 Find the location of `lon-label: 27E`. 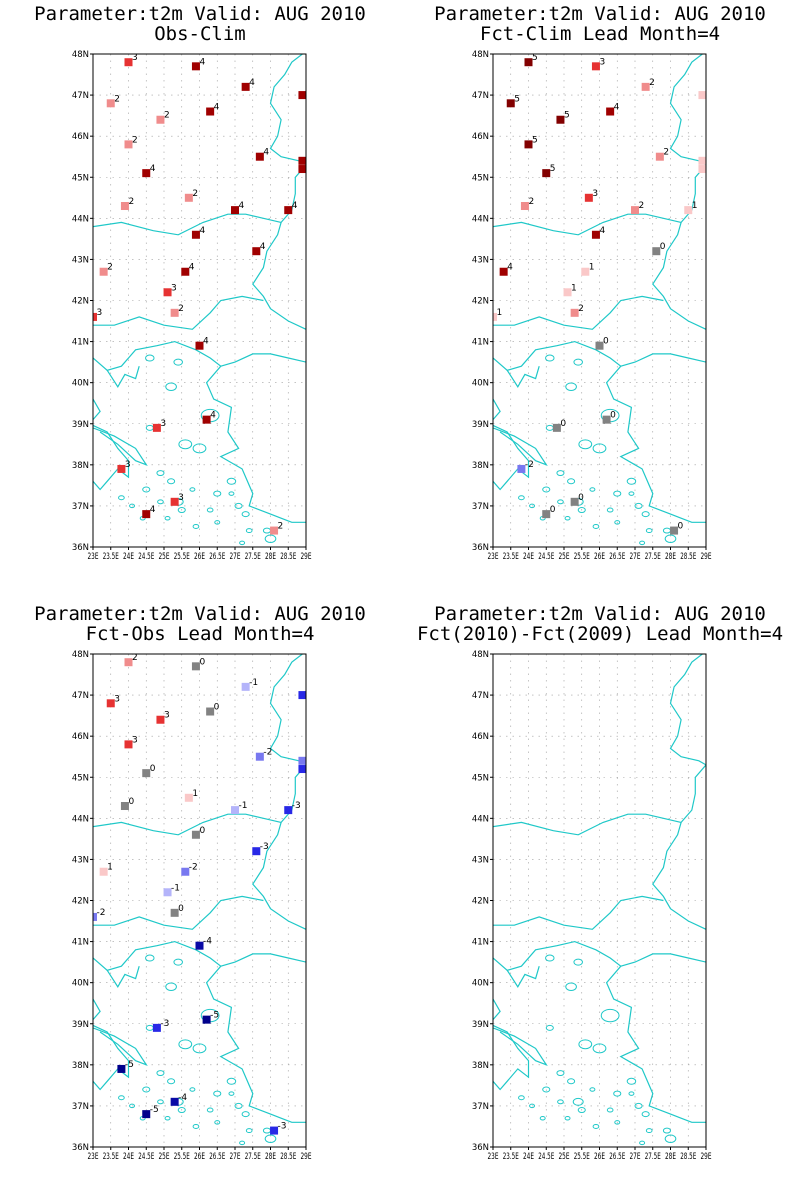

lon-label: 27E is located at coordinates (235, 557).